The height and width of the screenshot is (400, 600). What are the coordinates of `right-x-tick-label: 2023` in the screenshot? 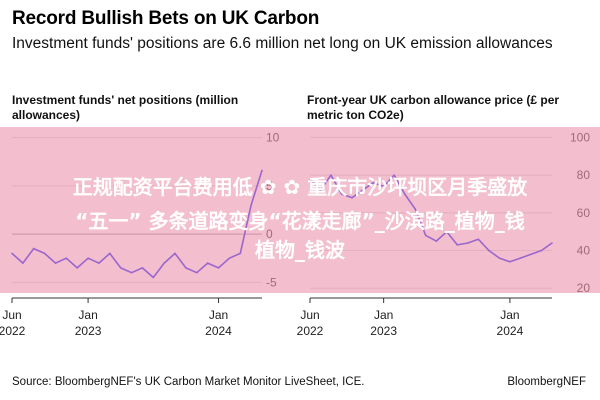 It's located at (383, 331).